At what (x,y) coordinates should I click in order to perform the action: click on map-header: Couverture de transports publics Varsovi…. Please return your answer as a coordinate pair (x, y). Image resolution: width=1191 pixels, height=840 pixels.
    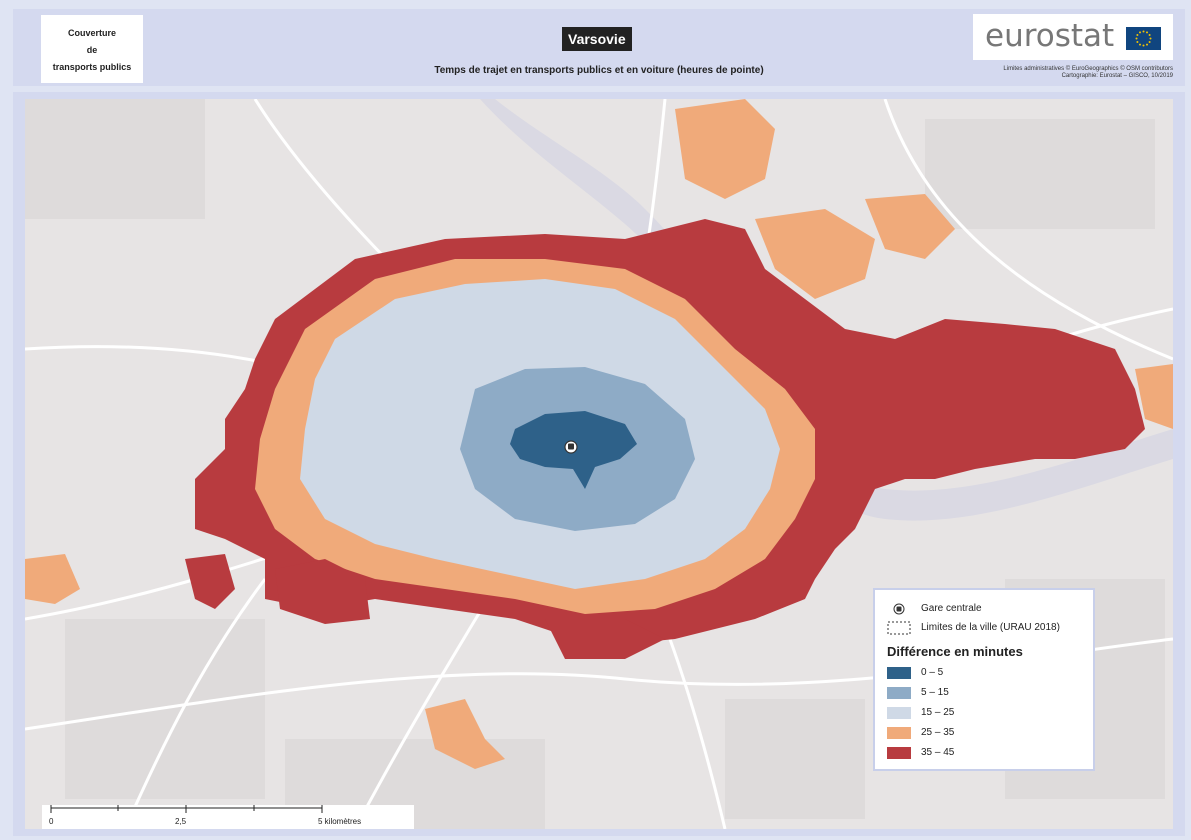
    Looking at the image, I should click on (599, 47).